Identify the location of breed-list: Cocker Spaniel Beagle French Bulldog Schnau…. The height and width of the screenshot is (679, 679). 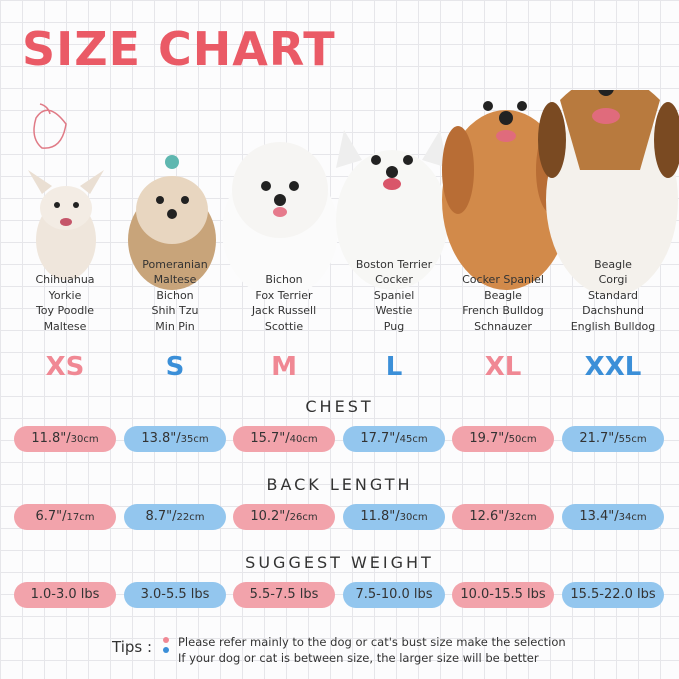
(503, 303).